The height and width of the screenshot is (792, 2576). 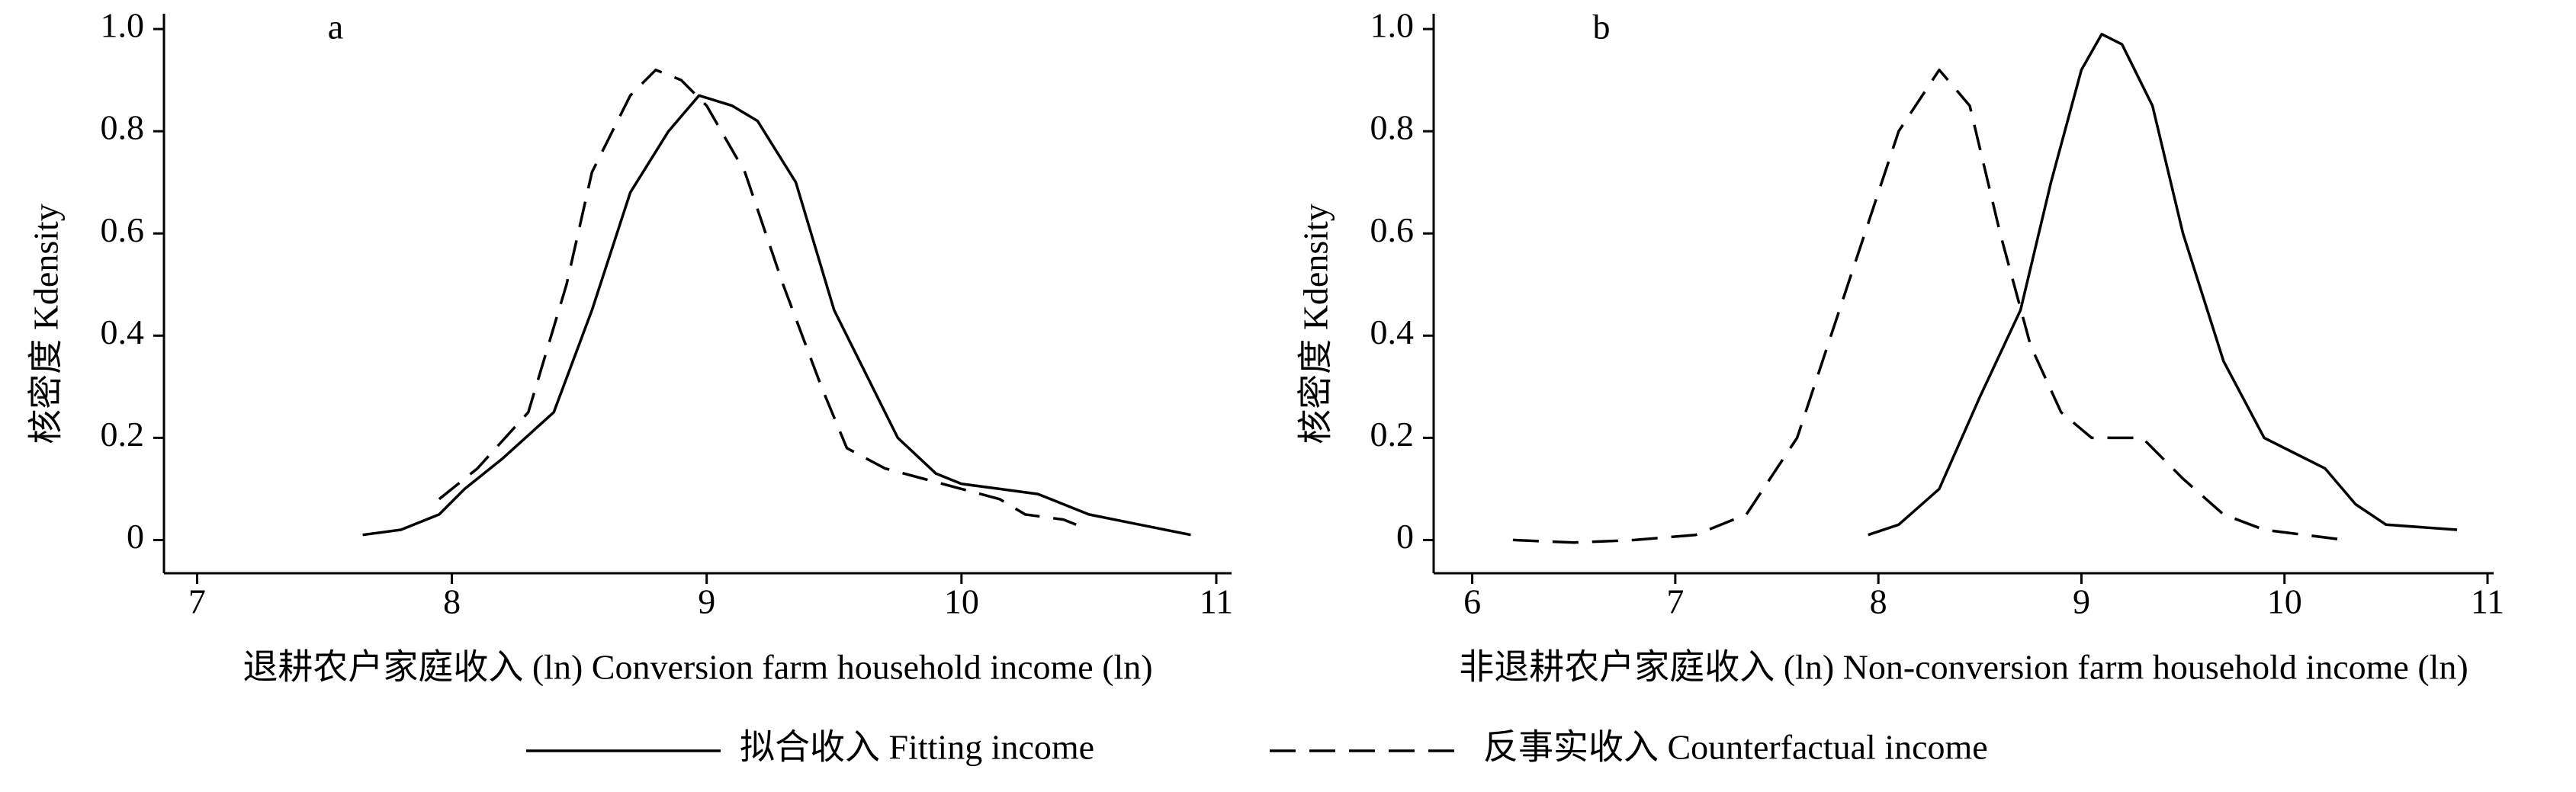 I want to click on legend-label: 拟合收入 Fitting income, so click(x=917, y=747).